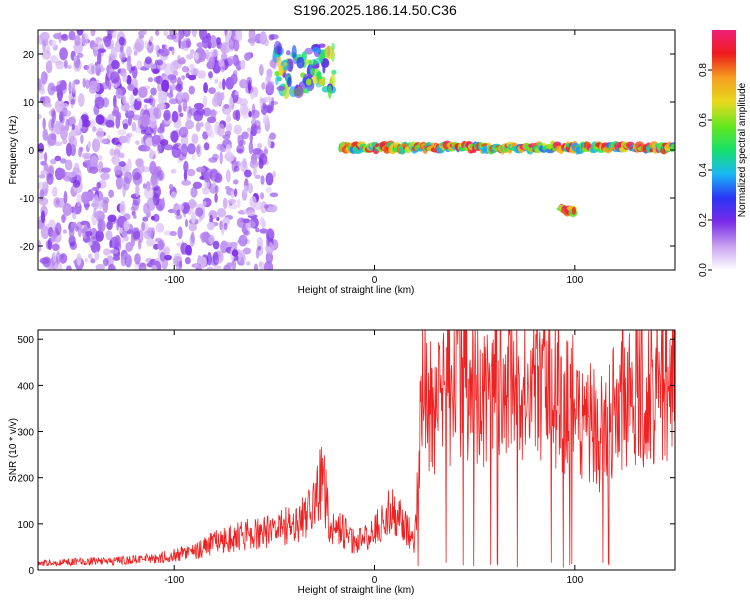 This screenshot has height=605, width=750. What do you see at coordinates (304, 69) in the screenshot?
I see `spectrogram-feature` at bounding box center [304, 69].